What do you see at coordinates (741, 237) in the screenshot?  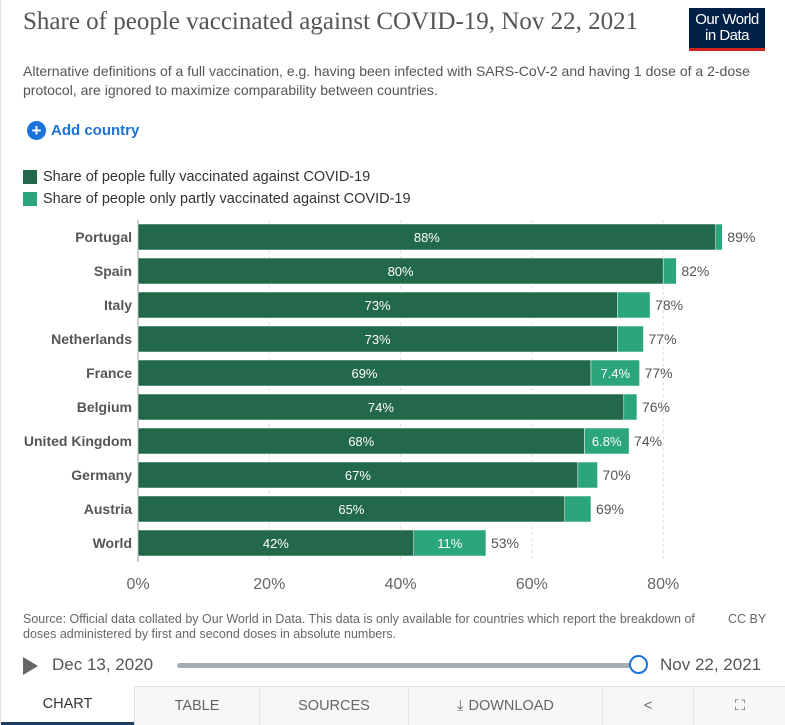 I see `bar-total-label: 89%` at bounding box center [741, 237].